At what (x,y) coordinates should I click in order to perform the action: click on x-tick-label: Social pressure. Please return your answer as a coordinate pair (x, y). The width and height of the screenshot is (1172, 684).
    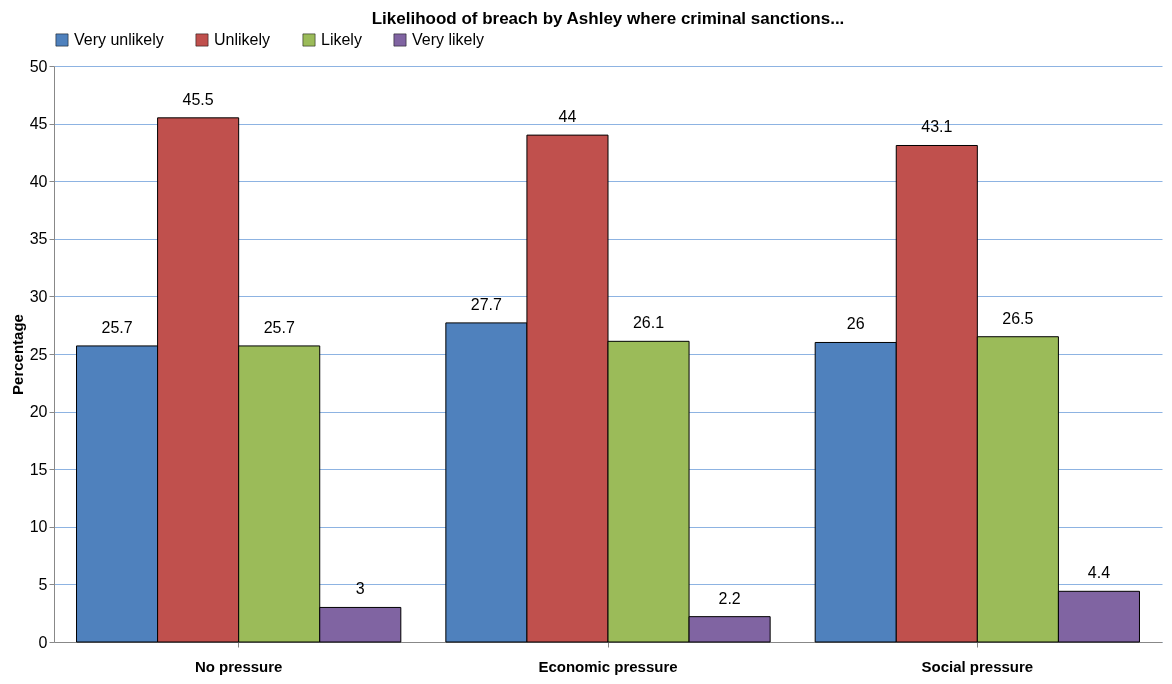
    Looking at the image, I should click on (977, 666).